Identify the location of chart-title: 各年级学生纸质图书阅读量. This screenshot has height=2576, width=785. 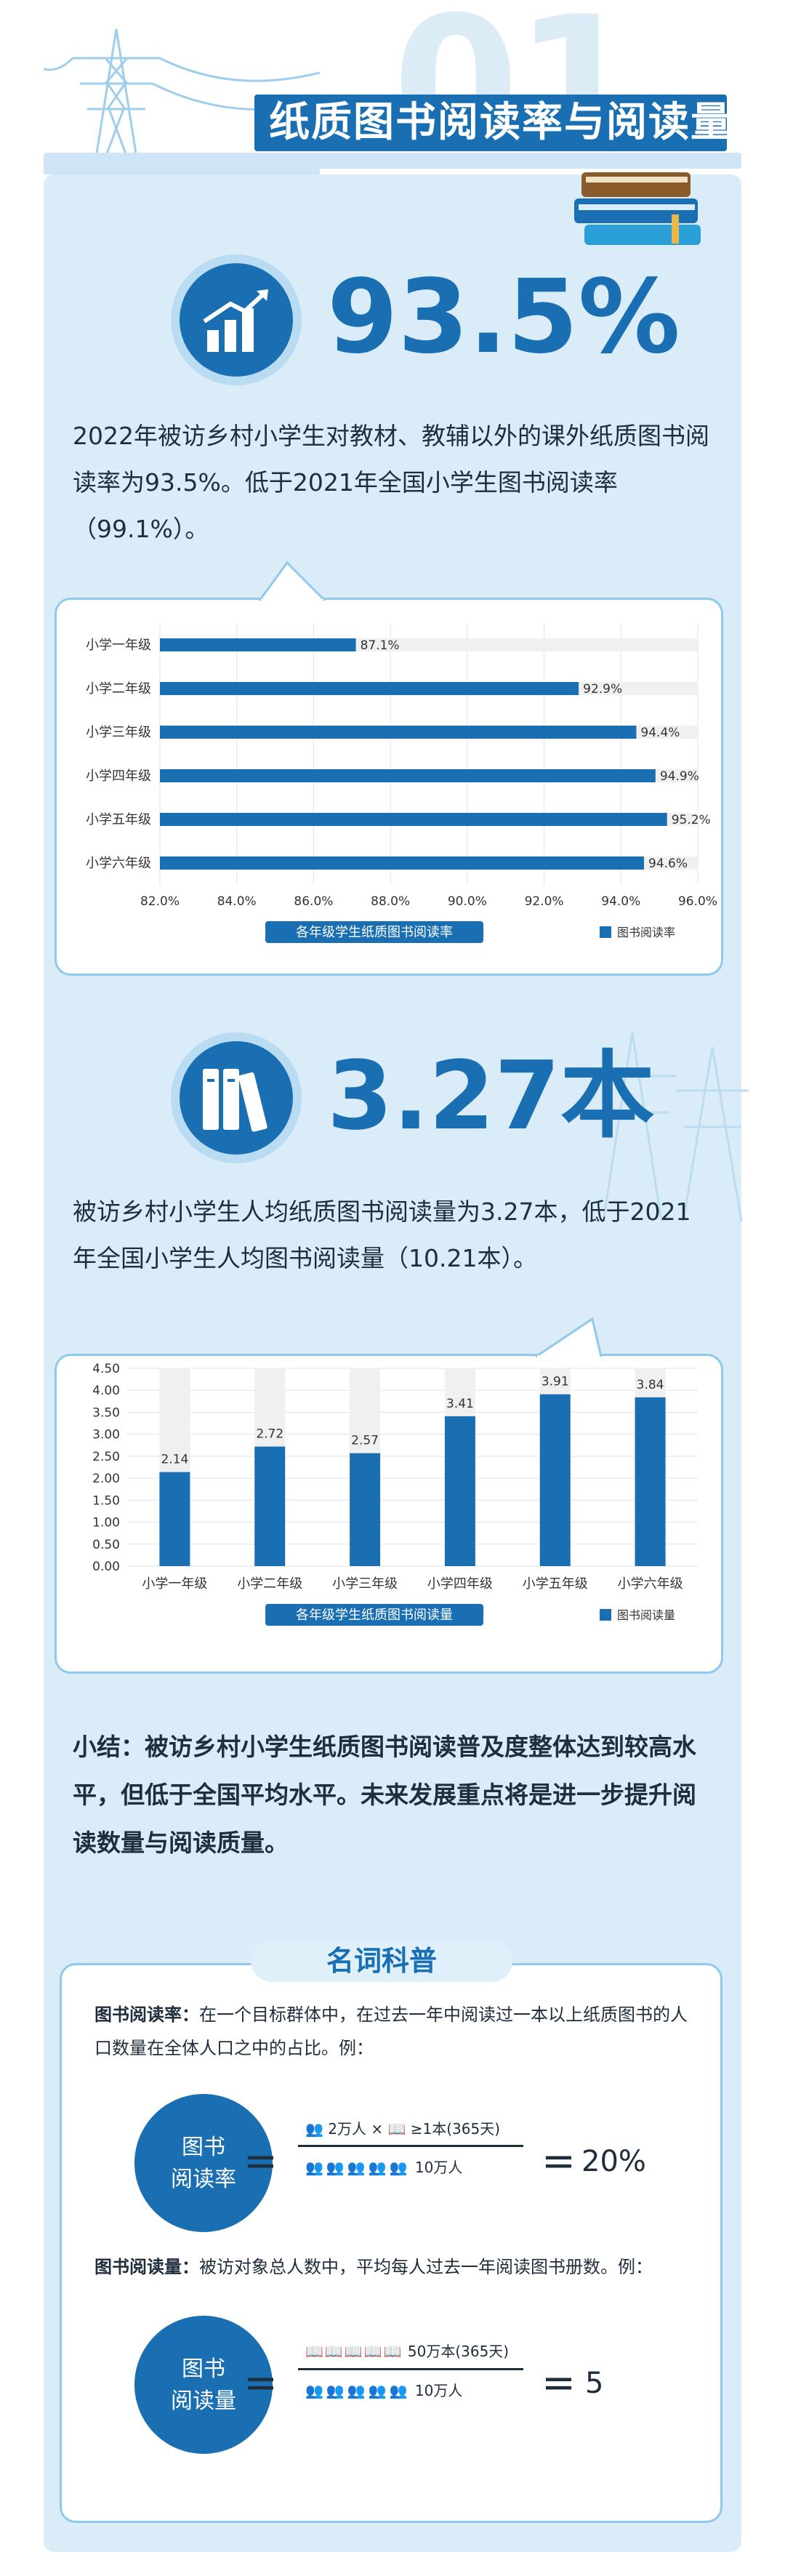
(374, 1615).